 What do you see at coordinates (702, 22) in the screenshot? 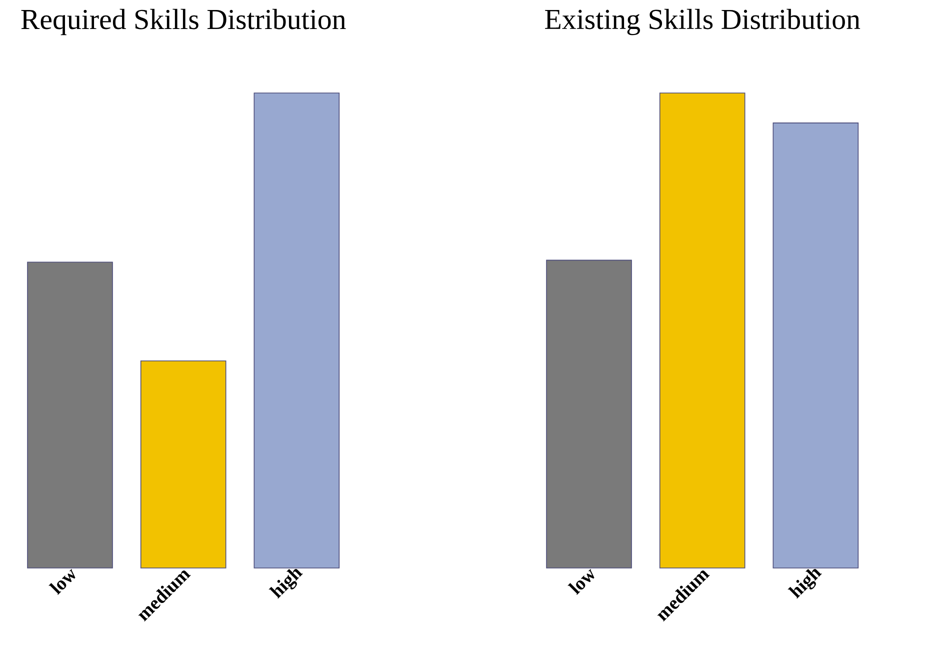
I see `chart-title: Existing Skills Distribution` at bounding box center [702, 22].